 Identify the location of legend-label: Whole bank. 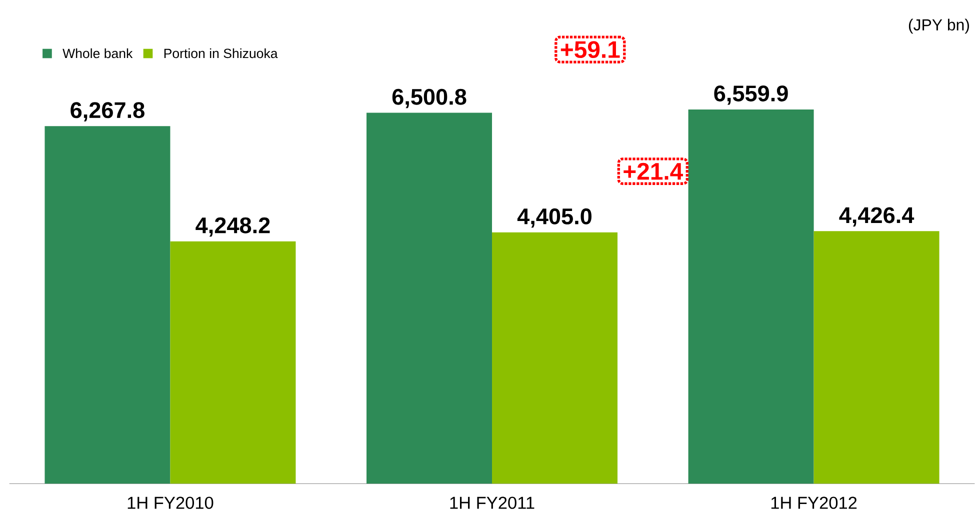
(97, 53).